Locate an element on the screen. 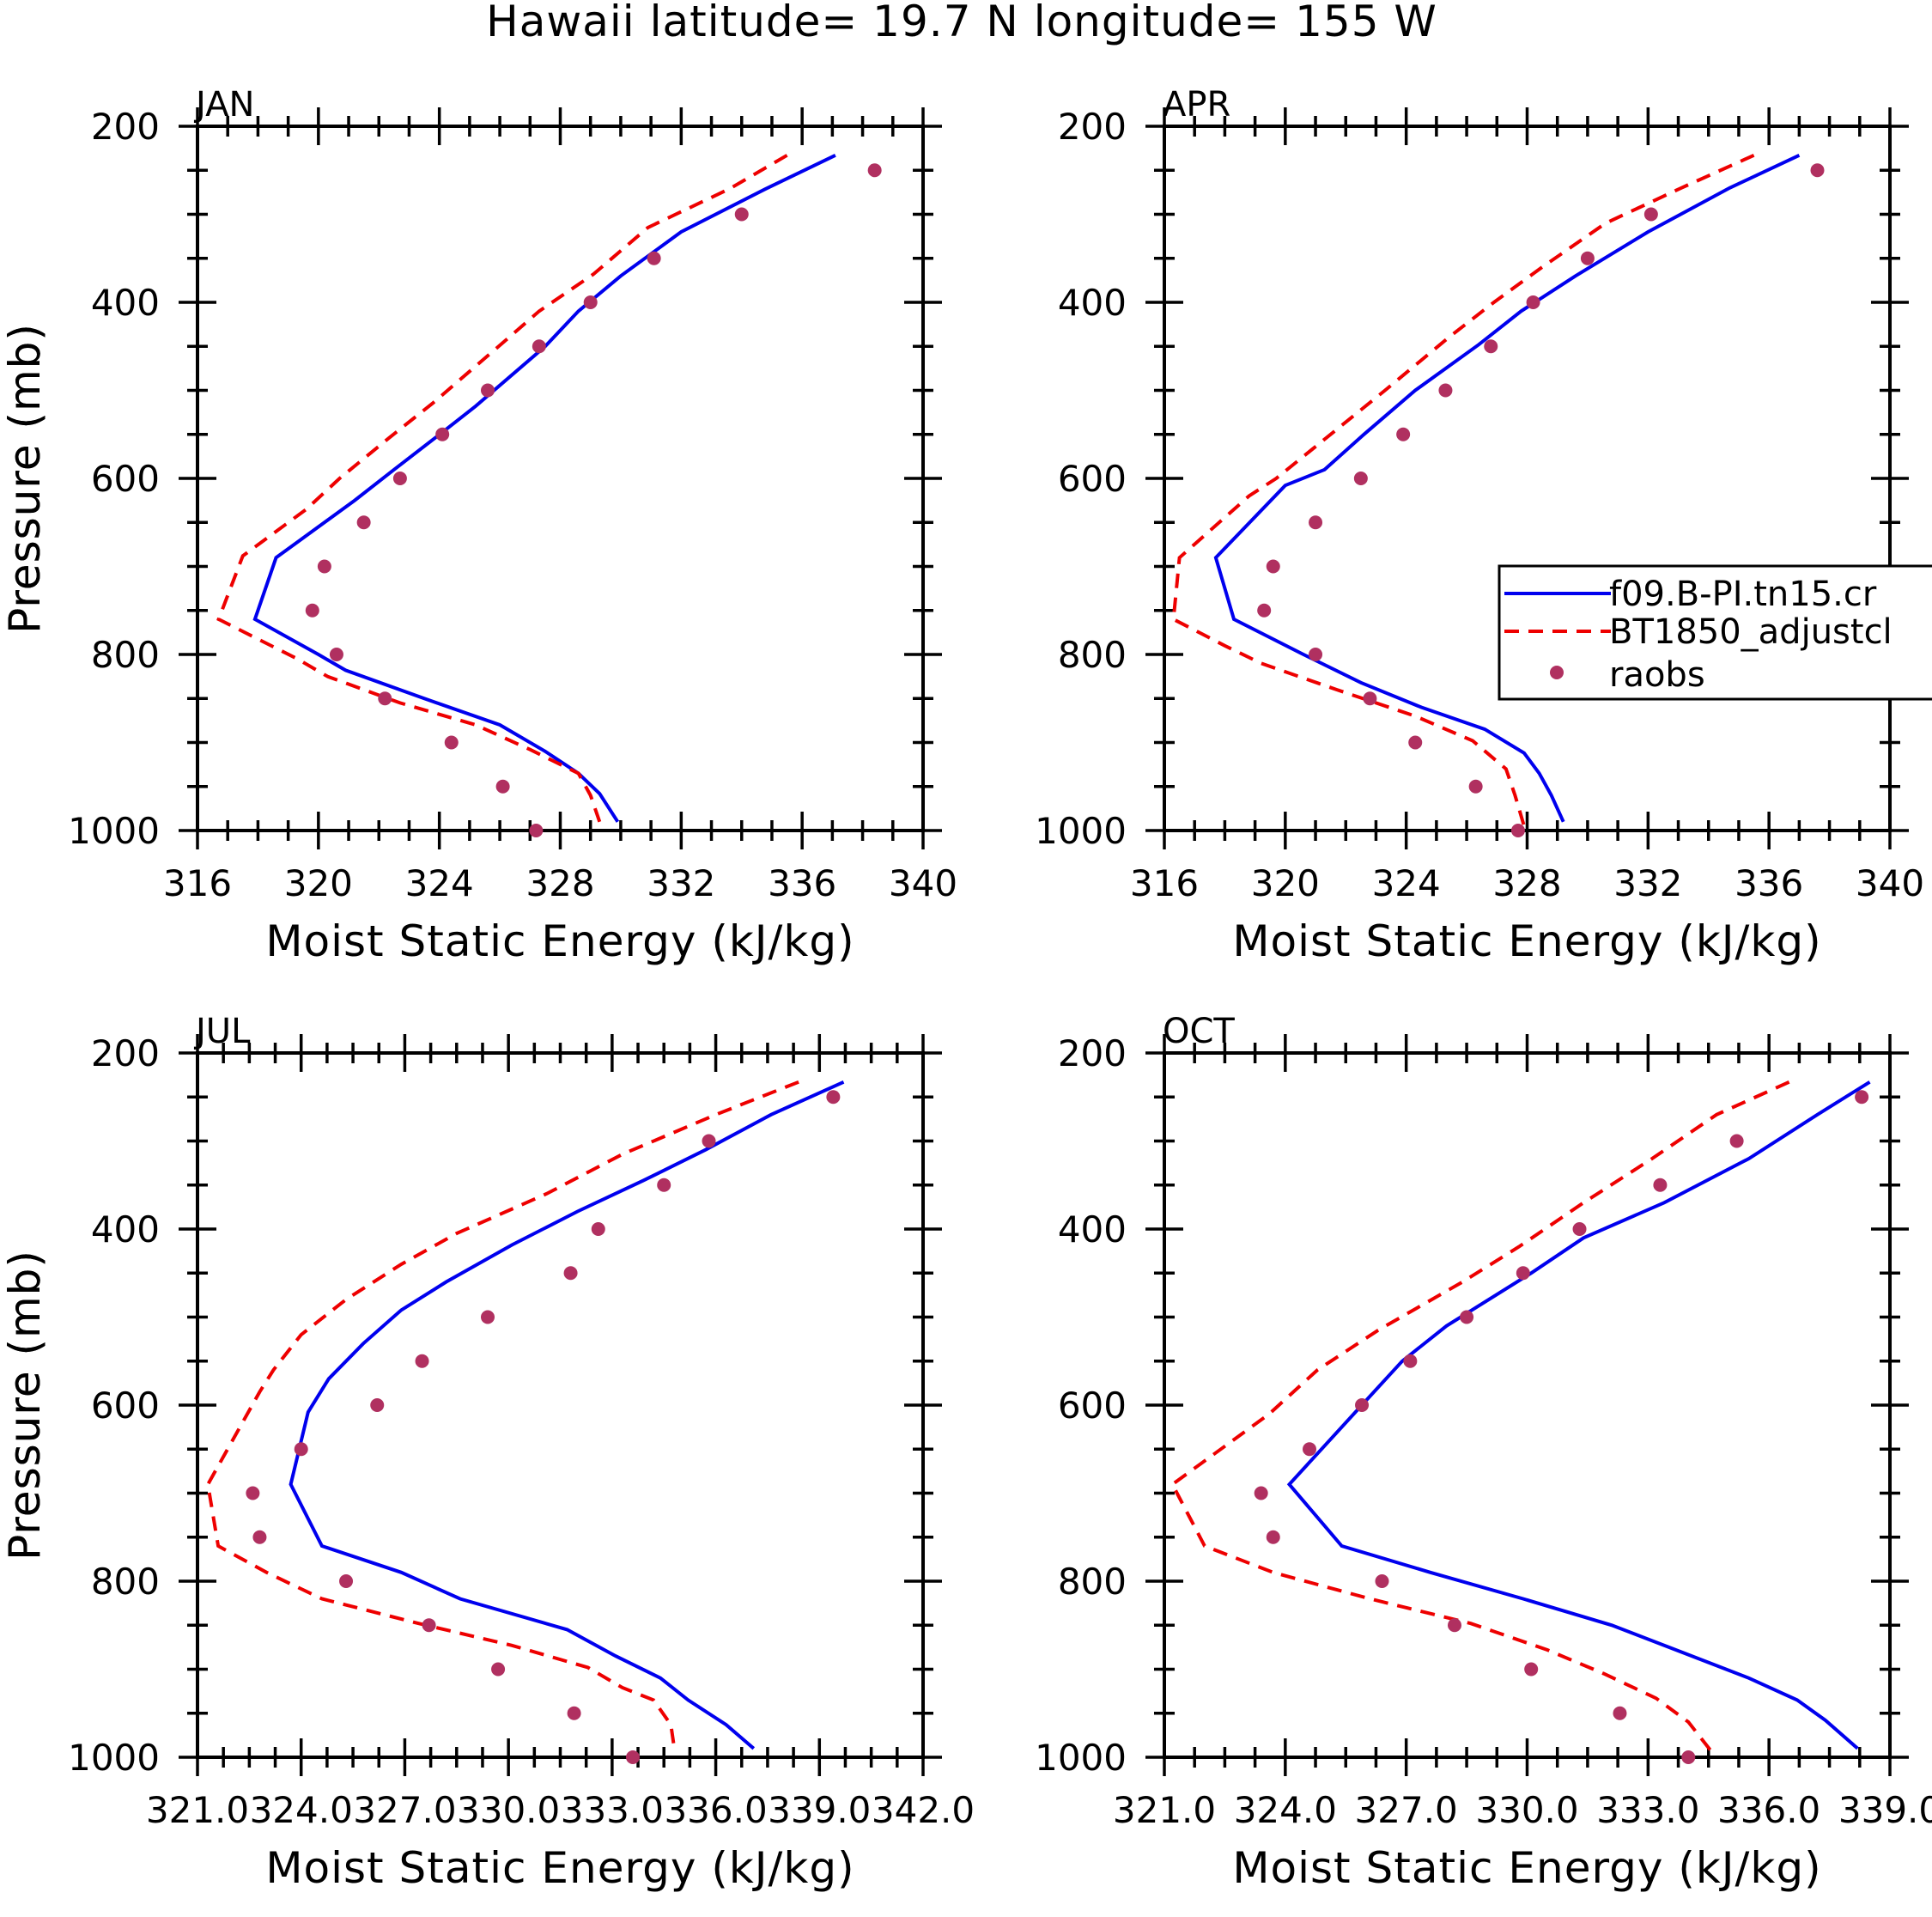 The image size is (1932, 1917). x-tick-label: 321.0 is located at coordinates (197, 1810).